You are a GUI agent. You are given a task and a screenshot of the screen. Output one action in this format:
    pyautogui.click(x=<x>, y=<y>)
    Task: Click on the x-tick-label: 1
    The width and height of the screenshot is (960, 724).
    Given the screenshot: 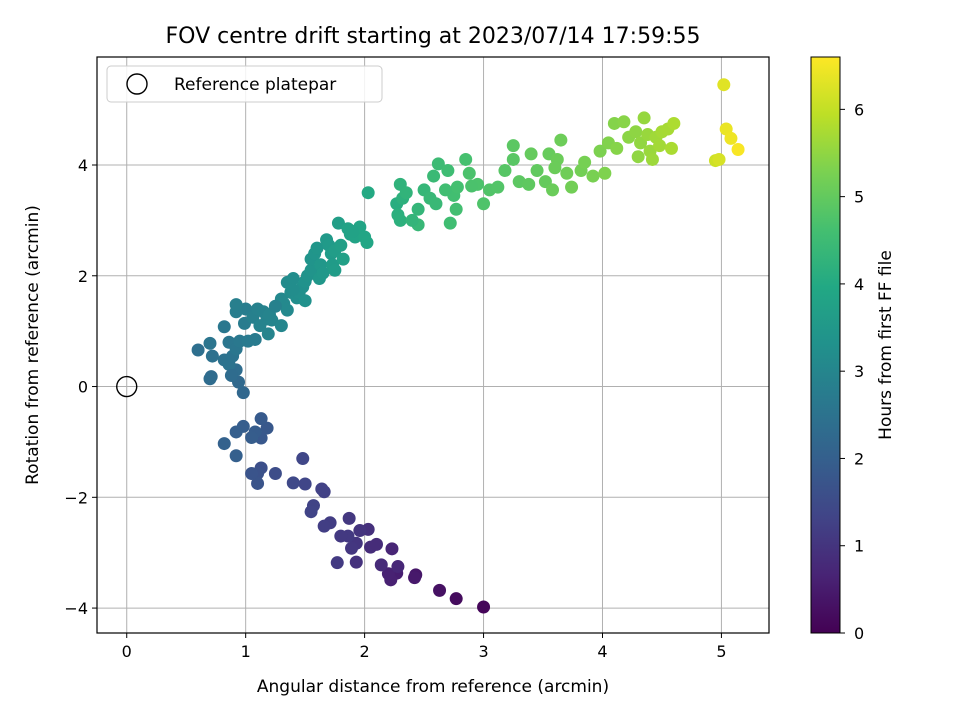 What is the action you would take?
    pyautogui.click(x=246, y=651)
    